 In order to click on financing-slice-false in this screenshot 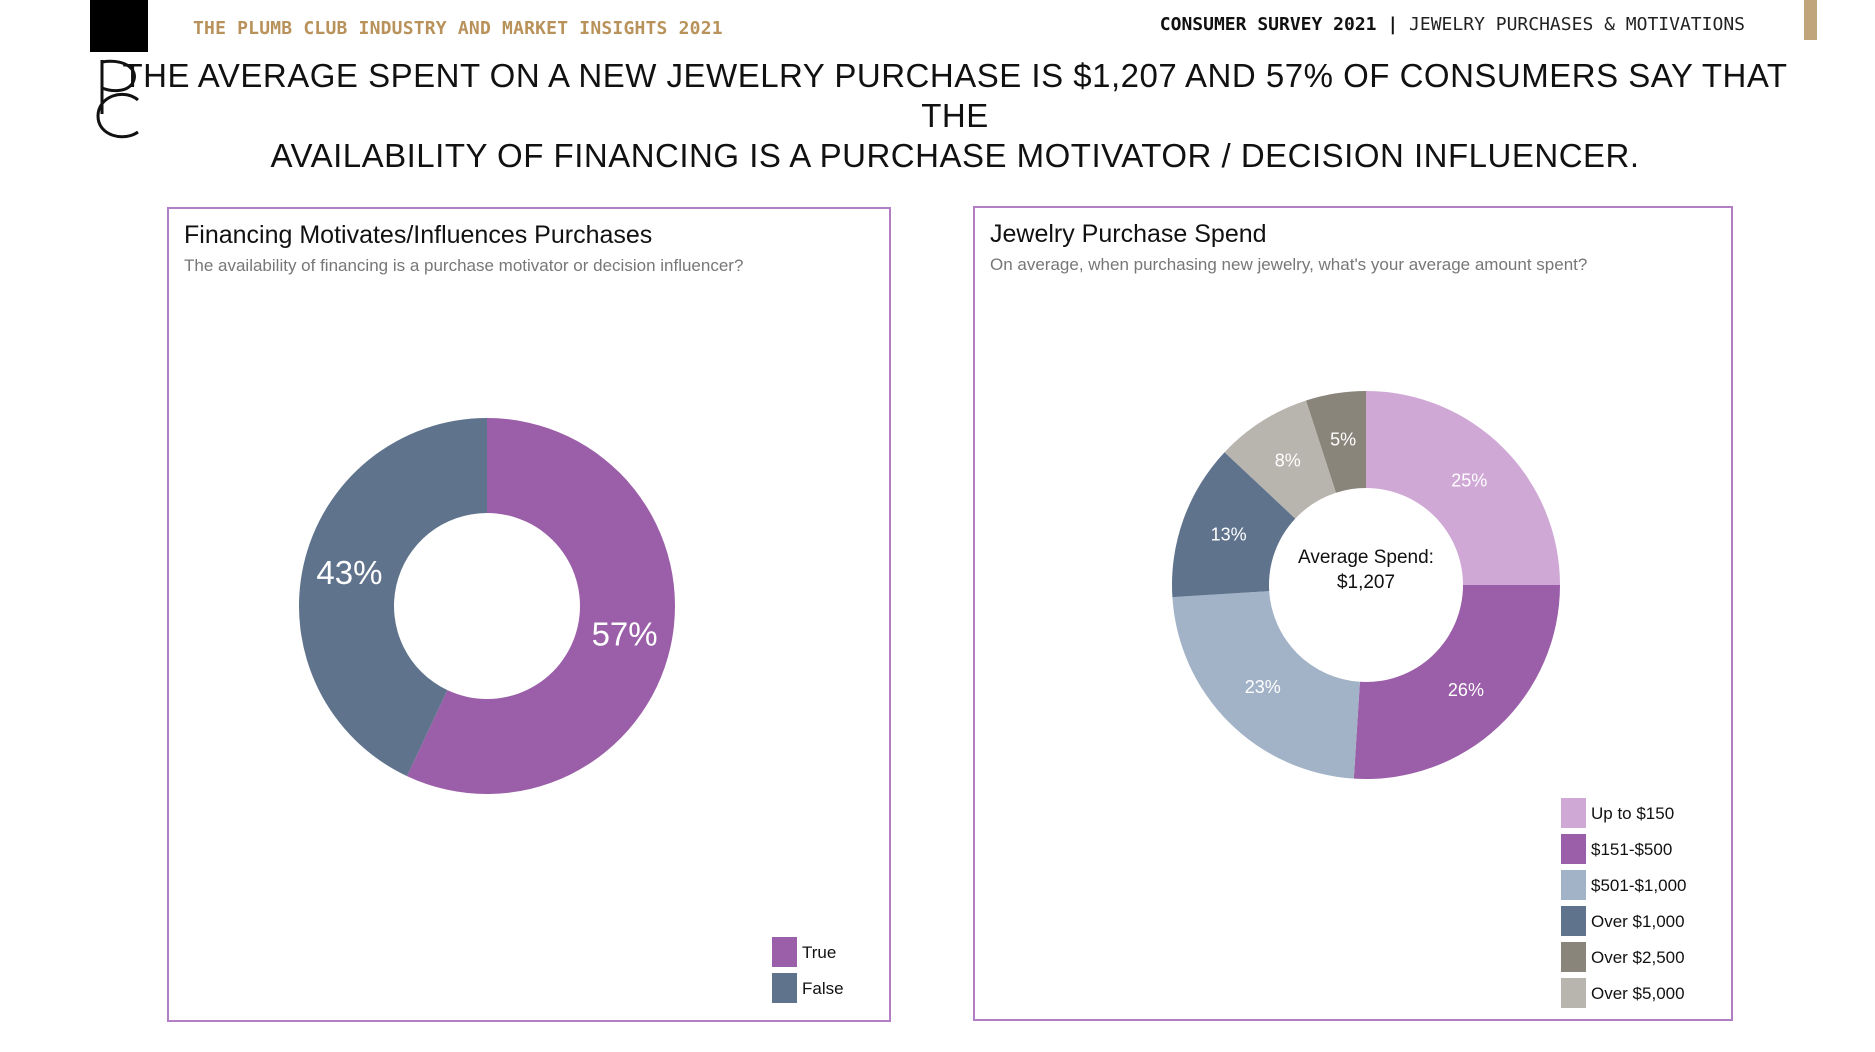, I will do `click(392, 597)`.